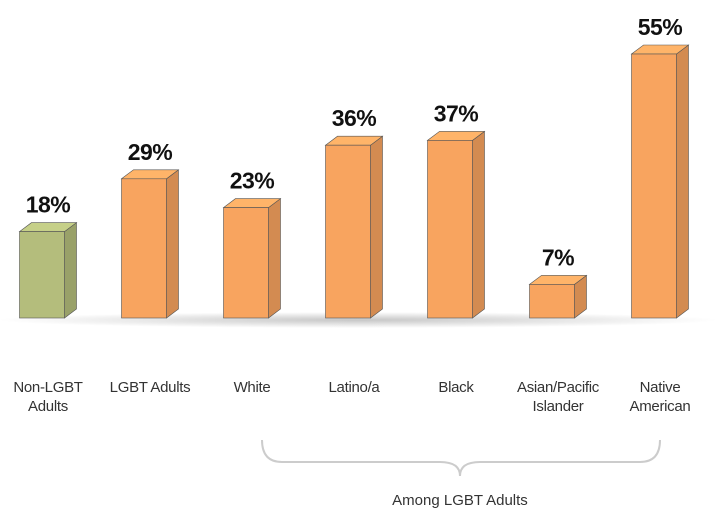 The image size is (716, 517). I want to click on annotation: Among LGBT Adults, so click(460, 500).